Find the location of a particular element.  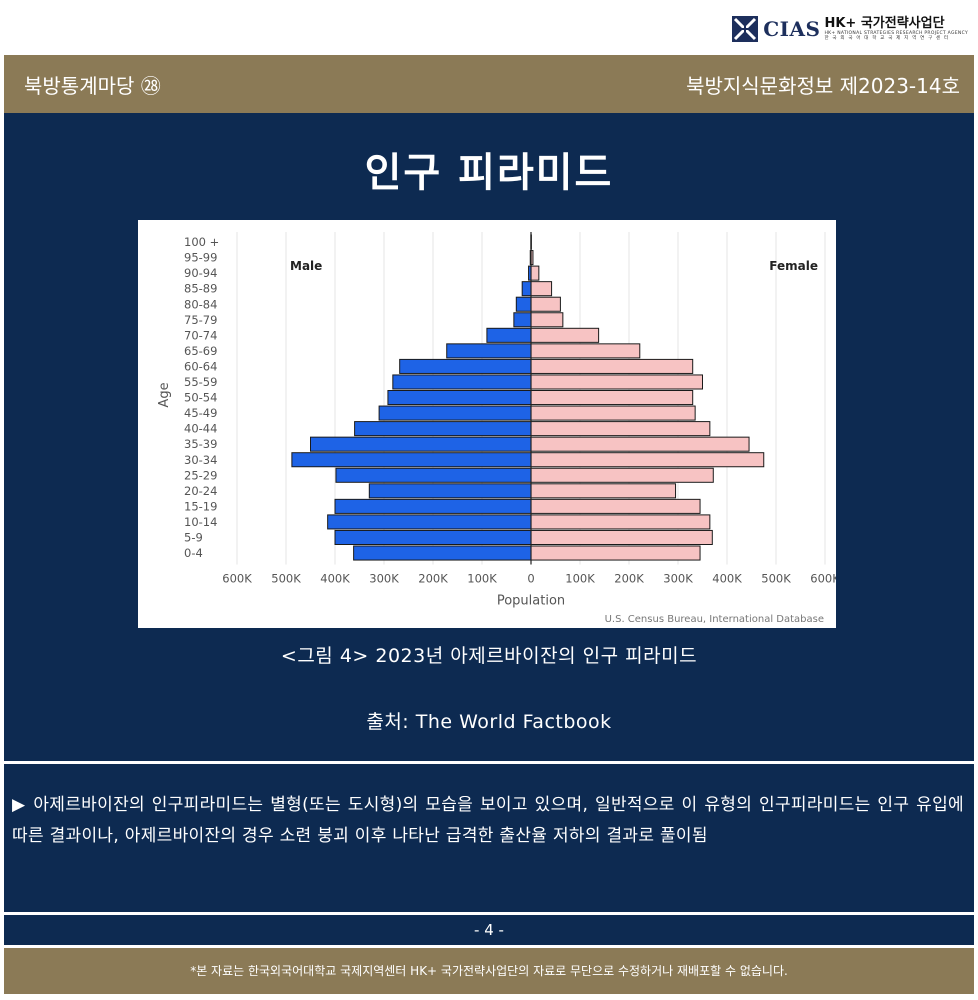

age-tick-label: 100 + is located at coordinates (201, 242).